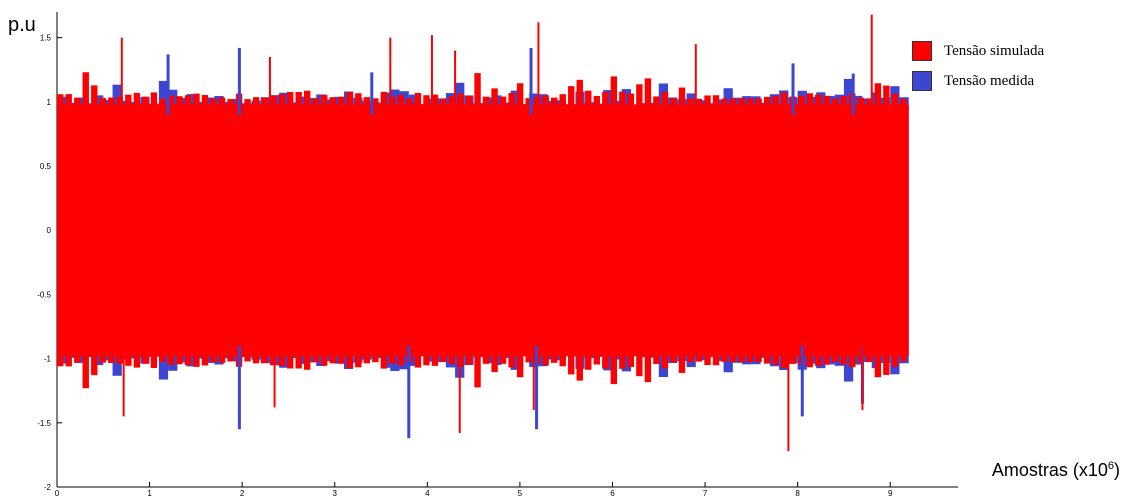 The width and height of the screenshot is (1126, 497). I want to click on y-axis-label: p.u, so click(22, 25).